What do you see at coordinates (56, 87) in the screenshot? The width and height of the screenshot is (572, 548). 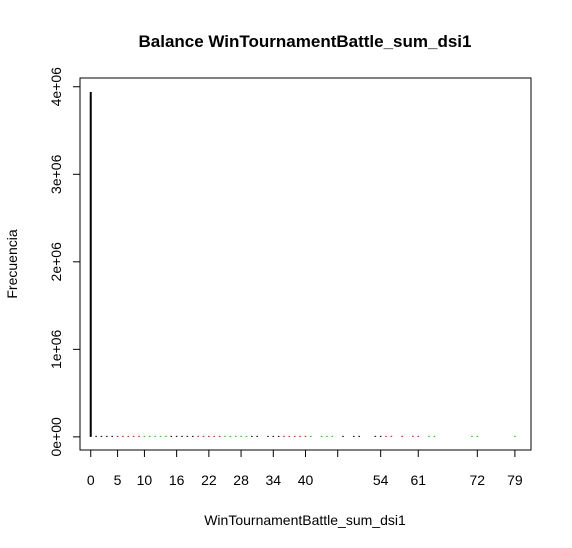 I see `y-tick-label: 4e+06` at bounding box center [56, 87].